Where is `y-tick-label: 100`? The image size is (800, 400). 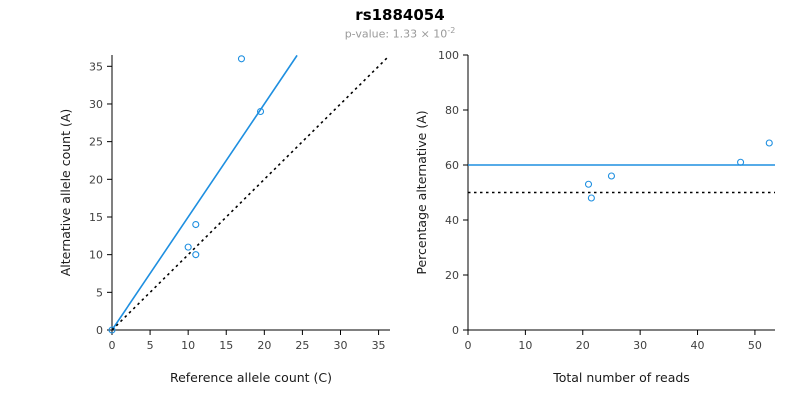
y-tick-label: 100 is located at coordinates (448, 55).